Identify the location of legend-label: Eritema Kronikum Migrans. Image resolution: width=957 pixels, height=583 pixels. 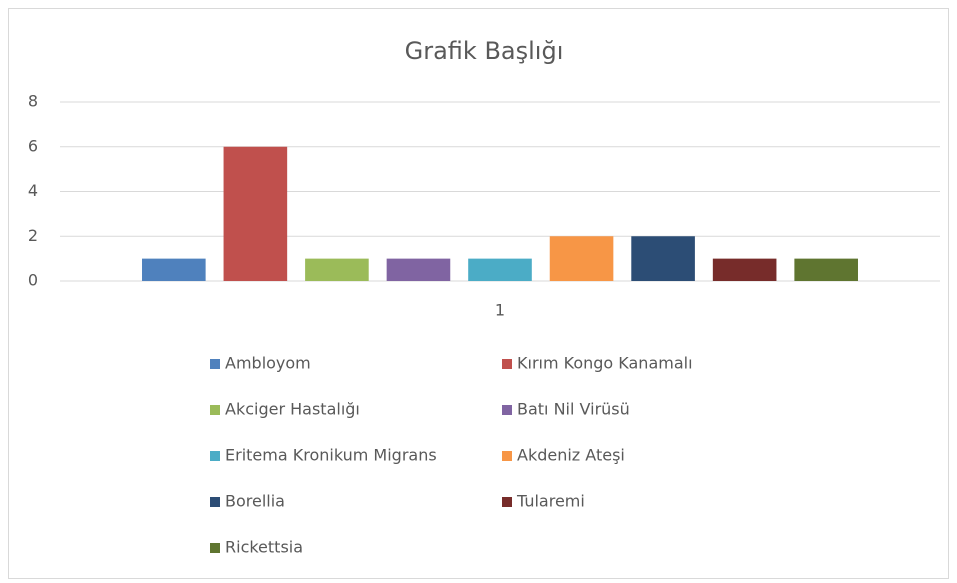
(331, 455).